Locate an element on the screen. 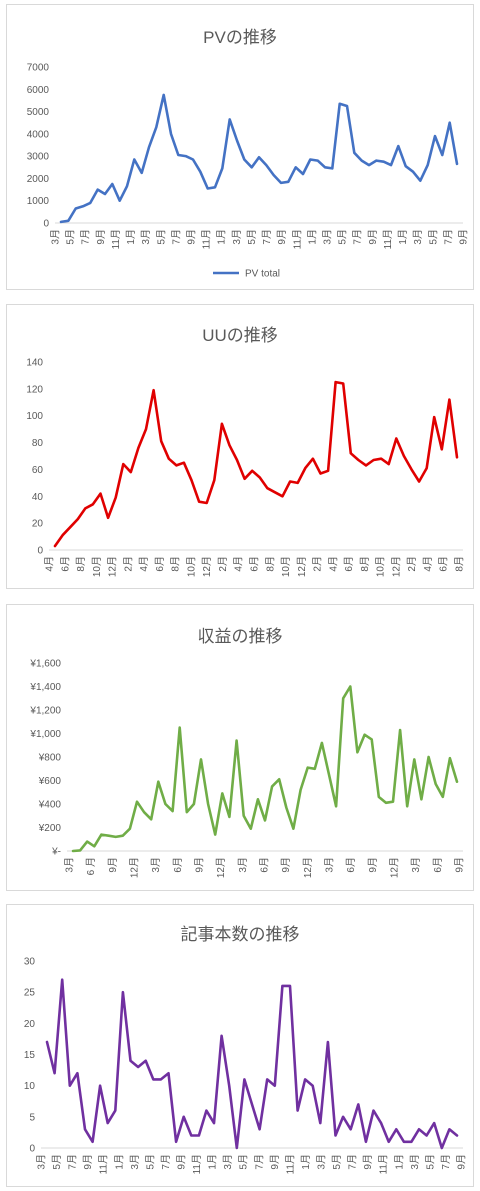  y-tick-label: 40 is located at coordinates (38, 497).